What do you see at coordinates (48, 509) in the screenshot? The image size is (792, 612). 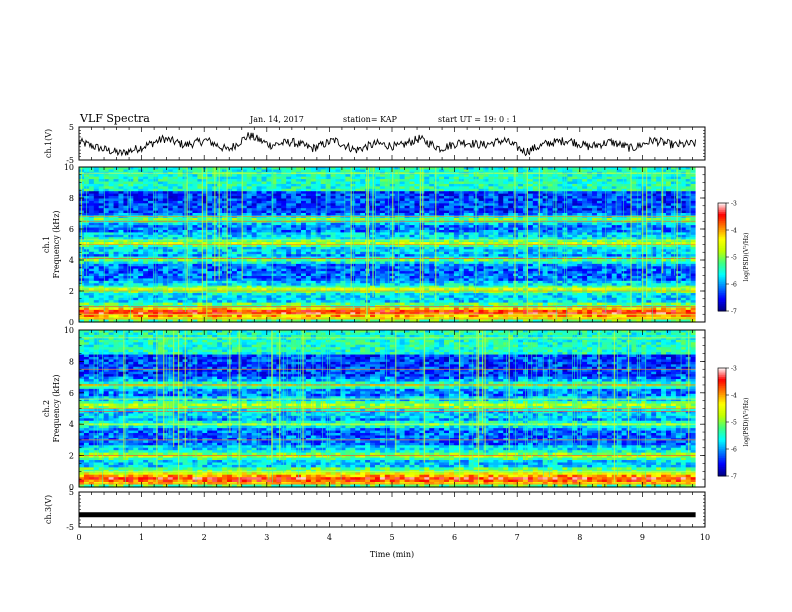 I see `y-axis-label: ch.3(V)` at bounding box center [48, 509].